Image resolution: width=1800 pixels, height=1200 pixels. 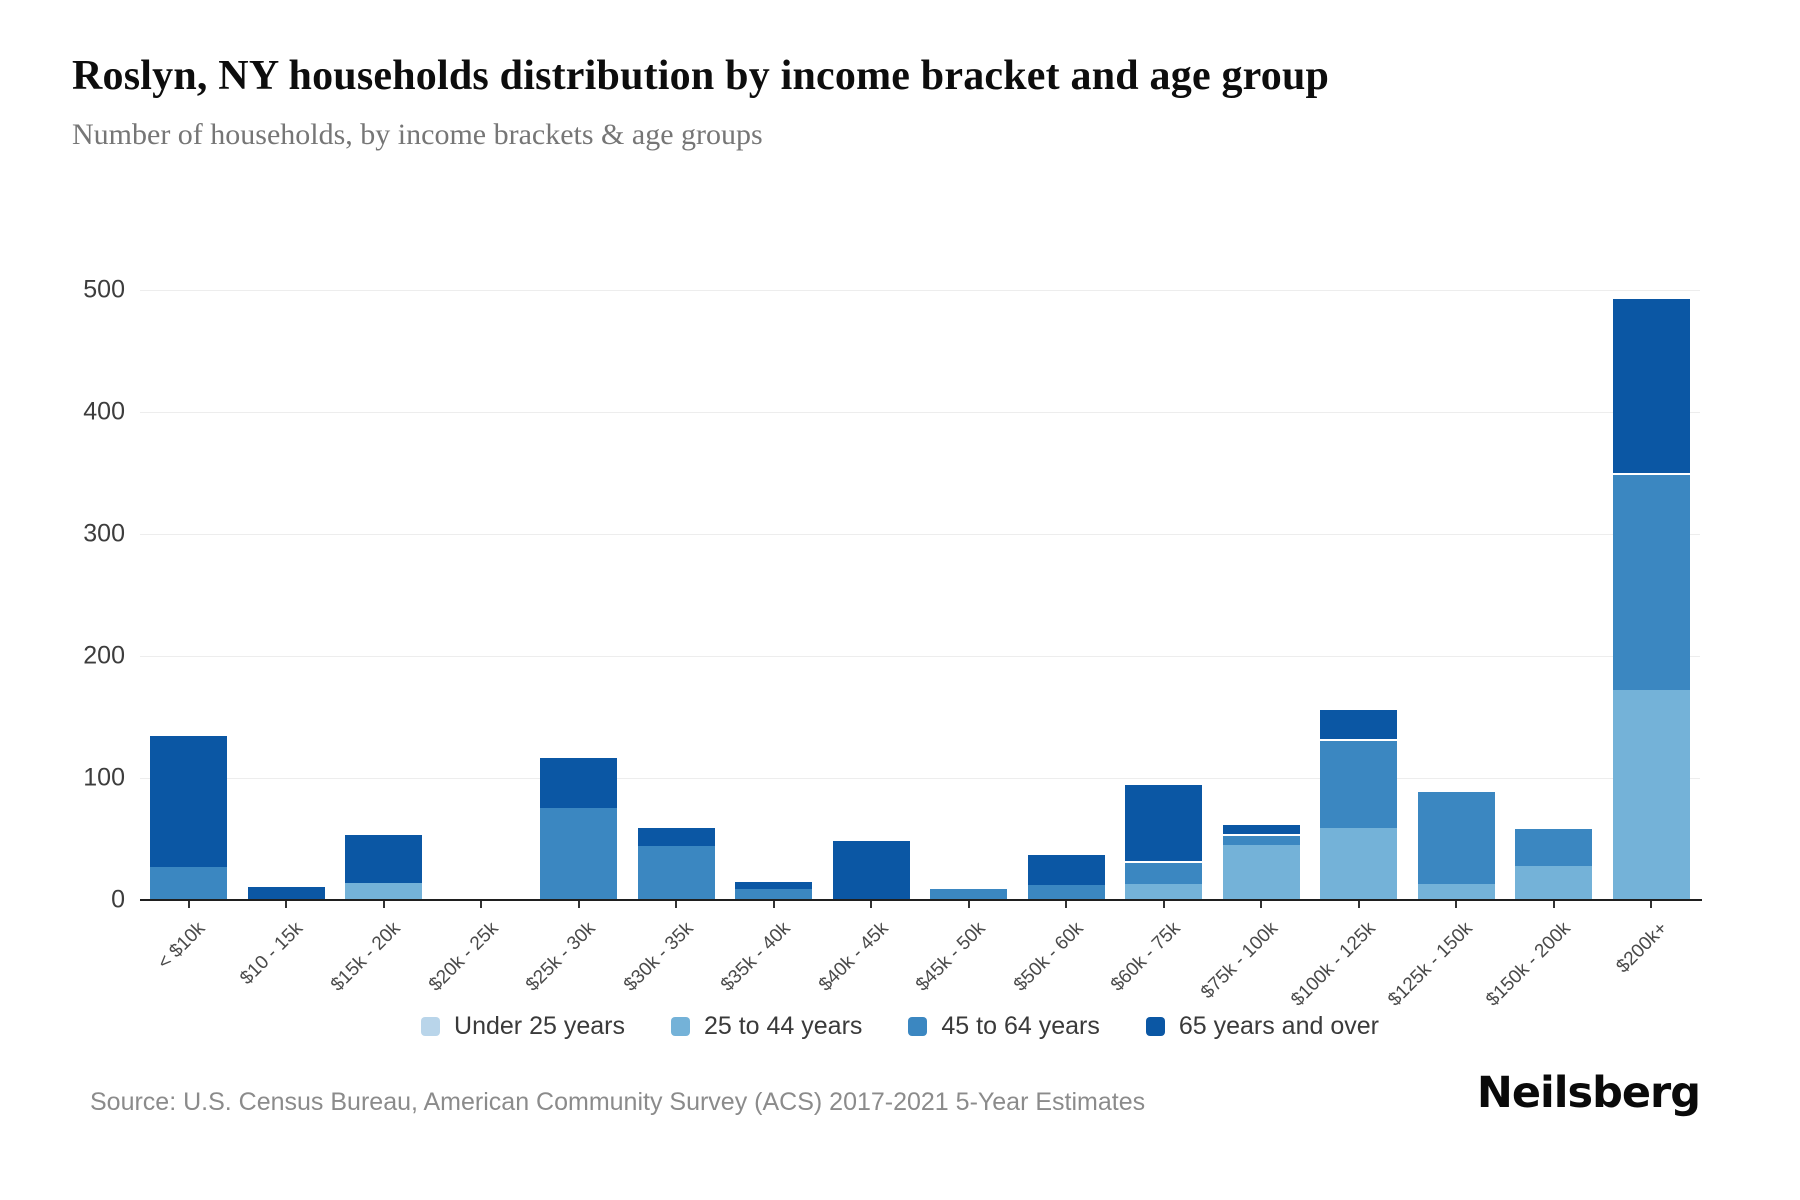 I want to click on x-axis-label: $40k - 45k, so click(x=853, y=957).